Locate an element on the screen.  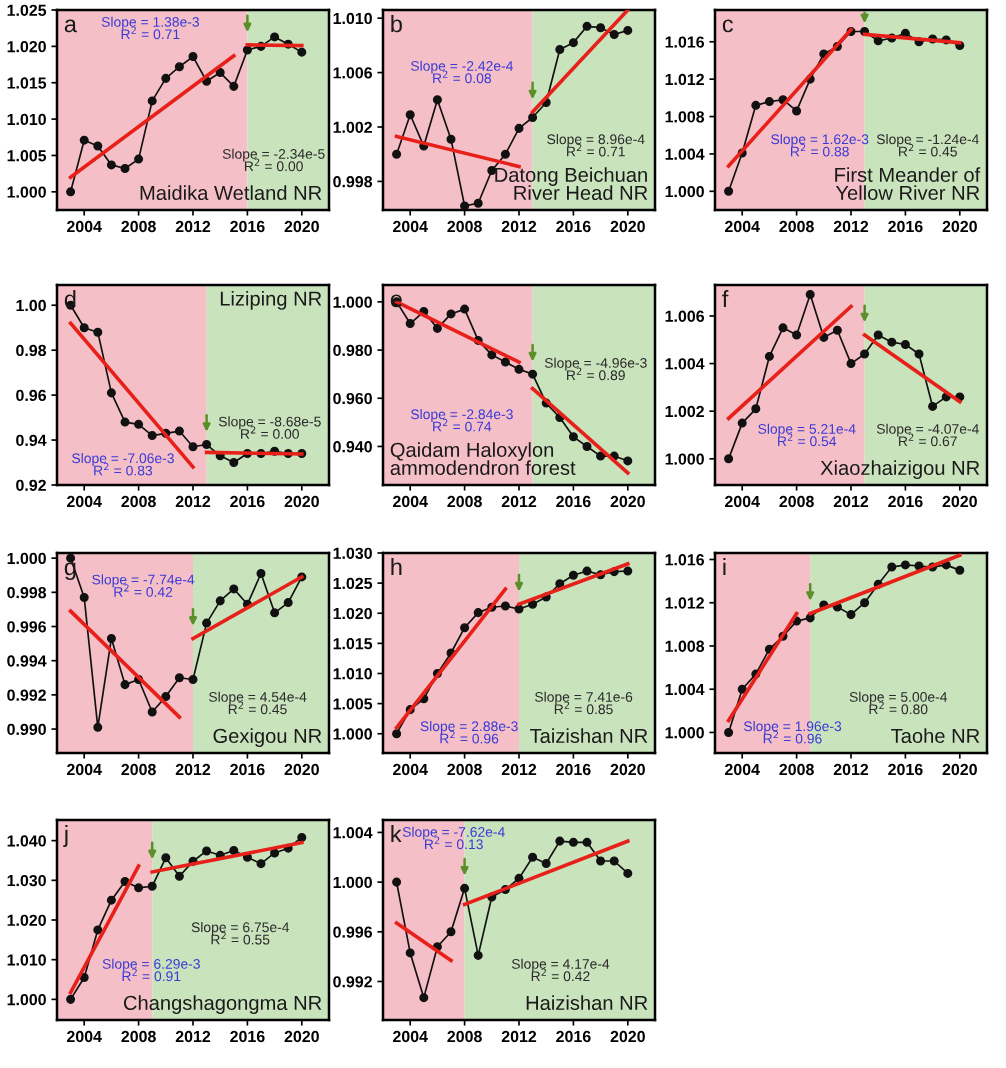
chart-title: c is located at coordinates (727, 26).